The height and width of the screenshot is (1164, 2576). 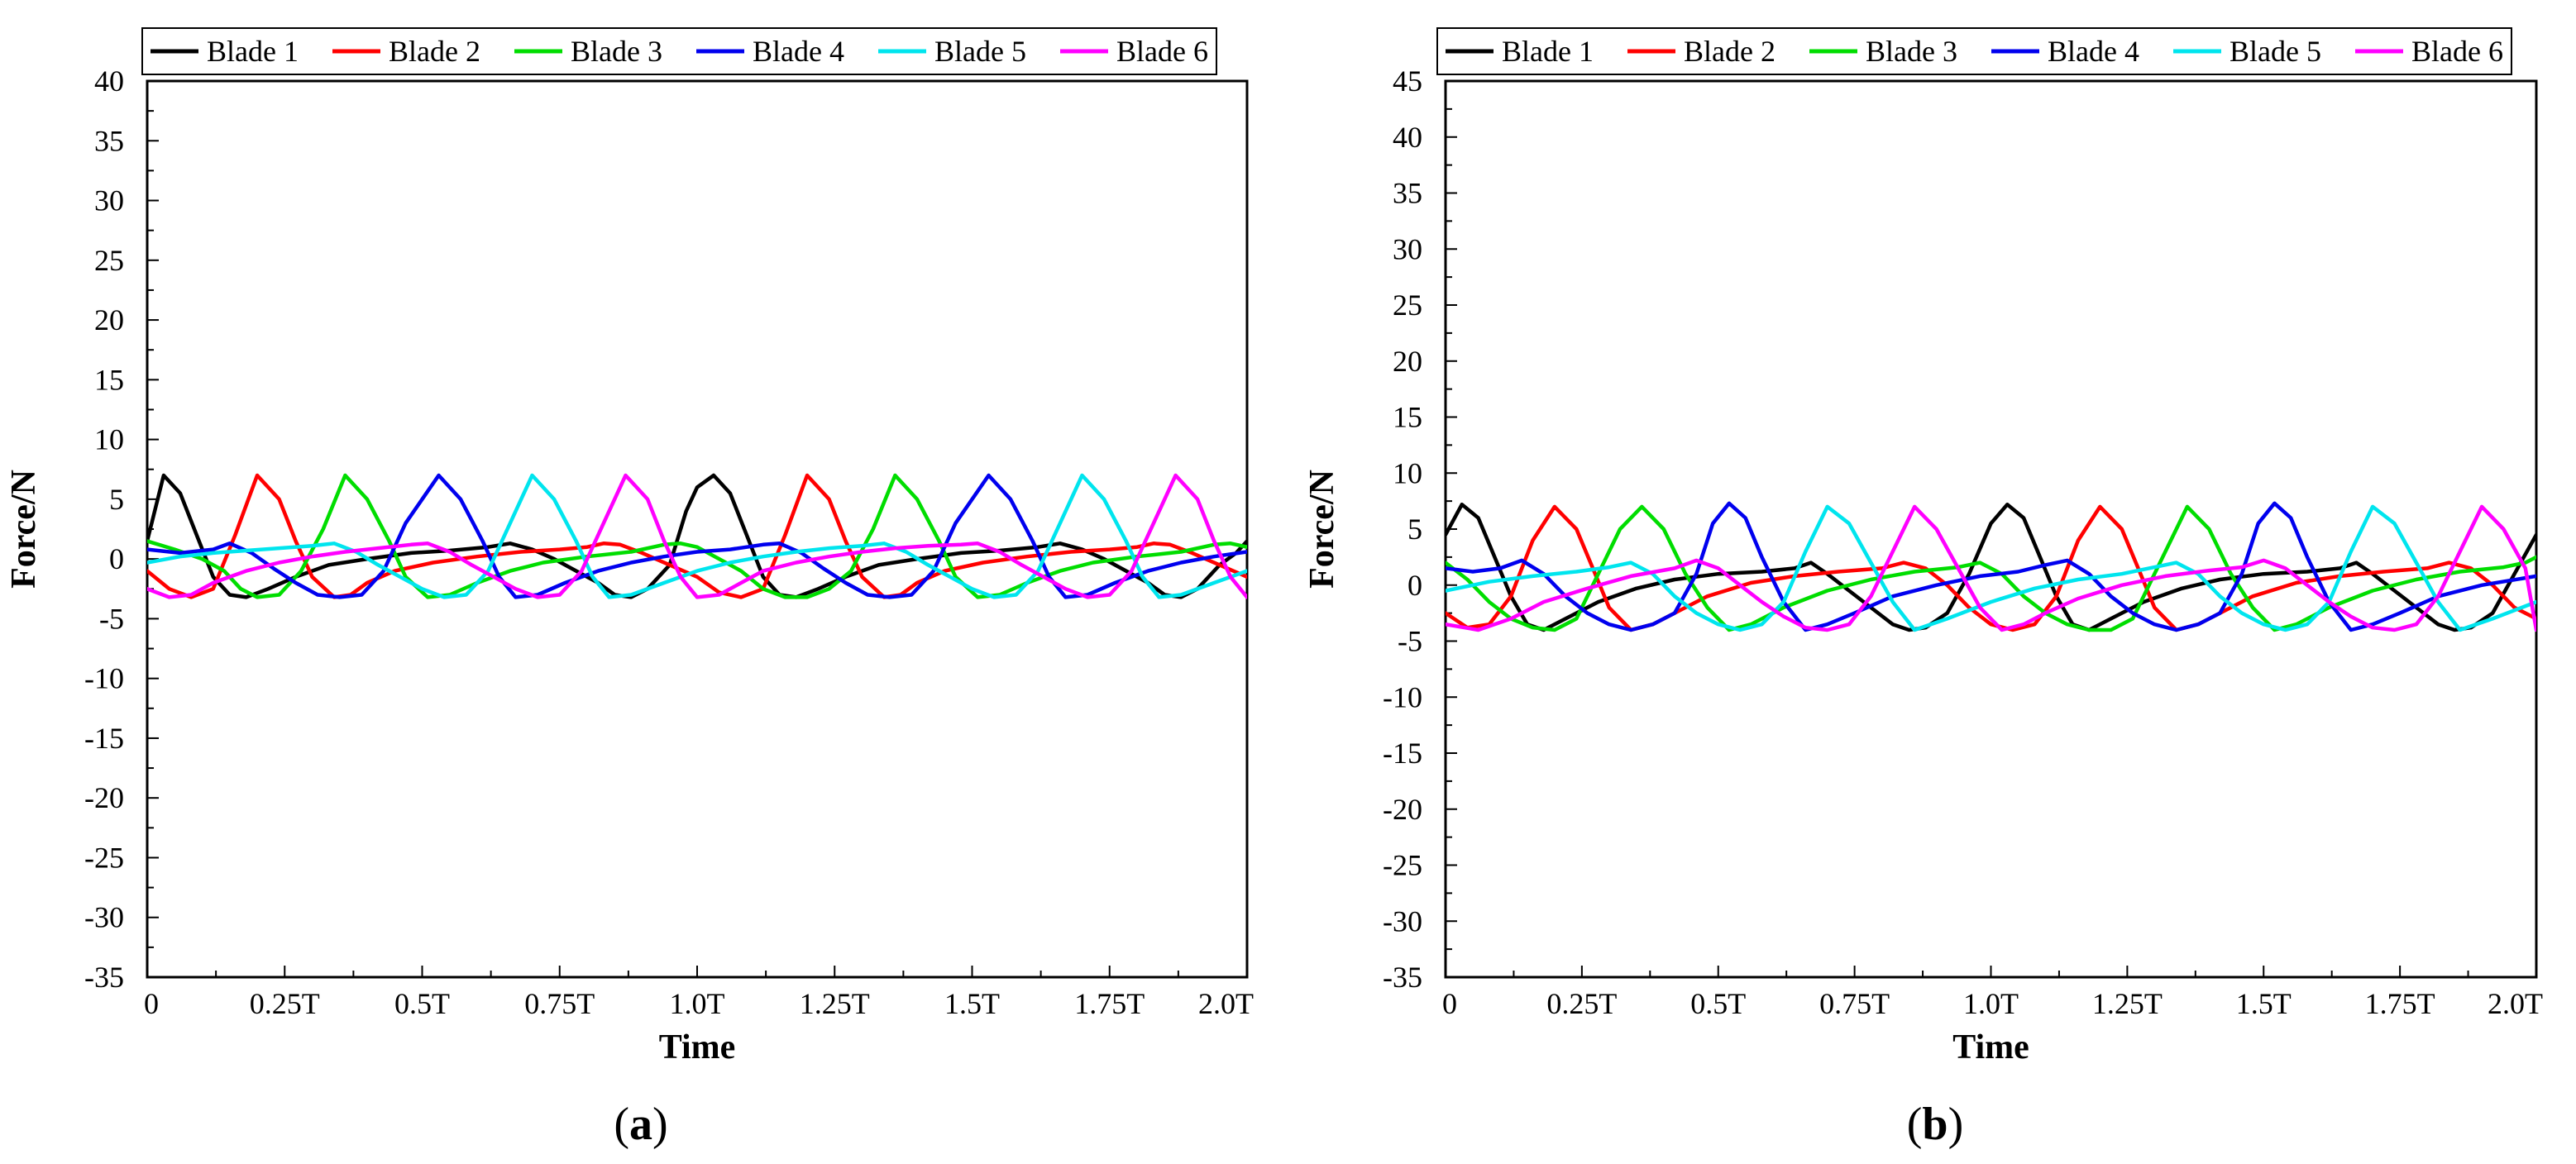 What do you see at coordinates (1407, 81) in the screenshot?
I see `y-tick-label: 45` at bounding box center [1407, 81].